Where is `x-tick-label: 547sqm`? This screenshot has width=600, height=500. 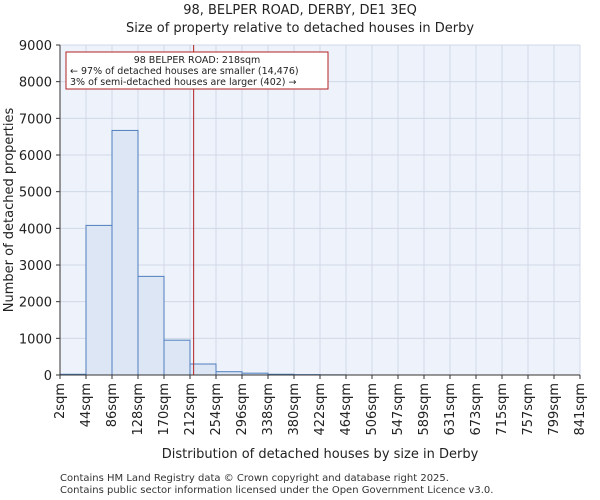
x-tick-label: 547sqm is located at coordinates (398, 409).